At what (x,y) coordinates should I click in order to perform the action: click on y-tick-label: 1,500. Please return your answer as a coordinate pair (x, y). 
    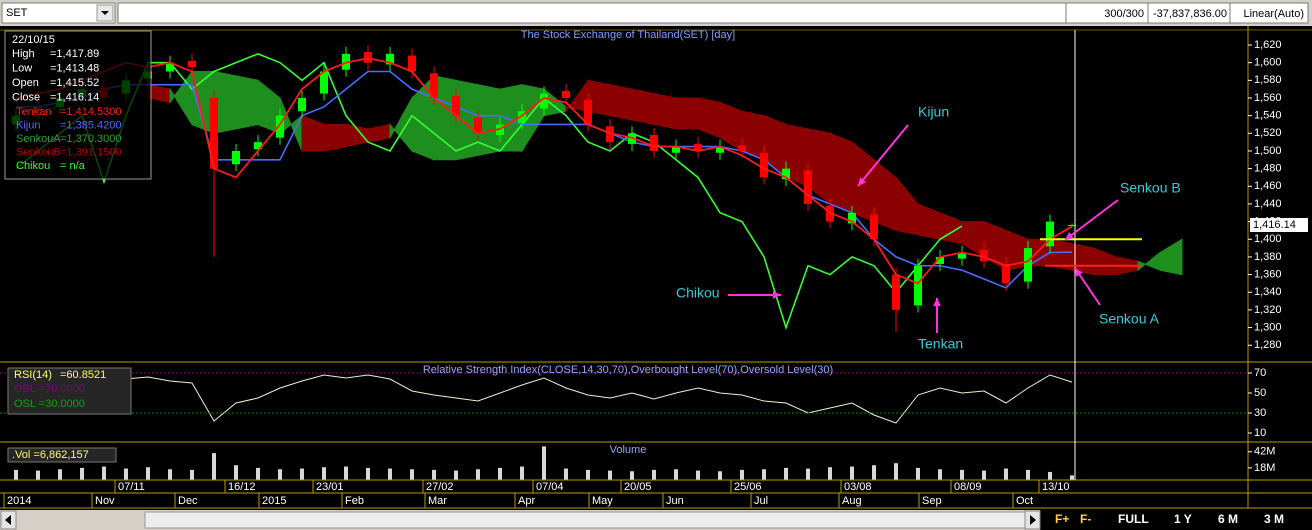
    Looking at the image, I should click on (1268, 151).